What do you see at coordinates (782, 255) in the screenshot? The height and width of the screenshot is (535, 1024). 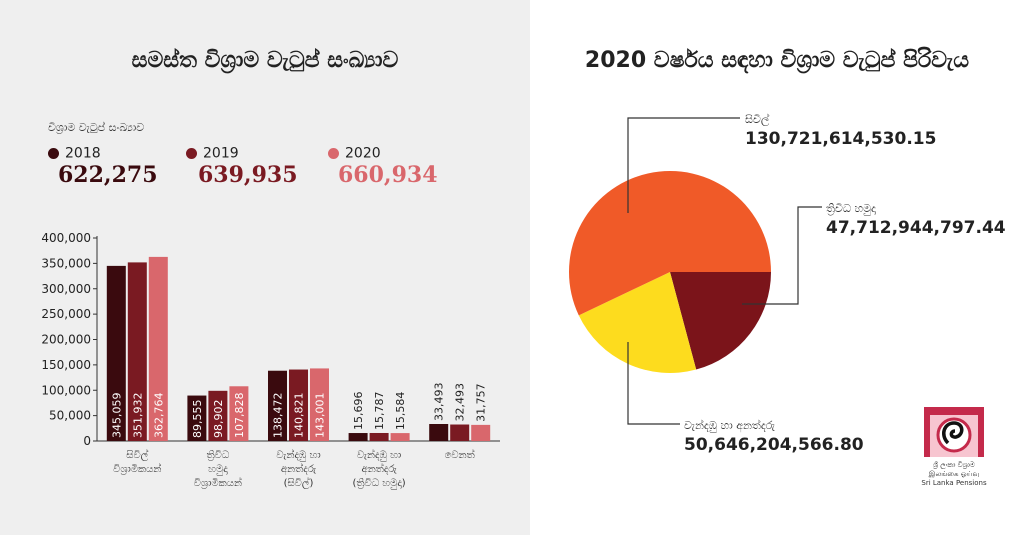 I see `leader-line-forces` at bounding box center [782, 255].